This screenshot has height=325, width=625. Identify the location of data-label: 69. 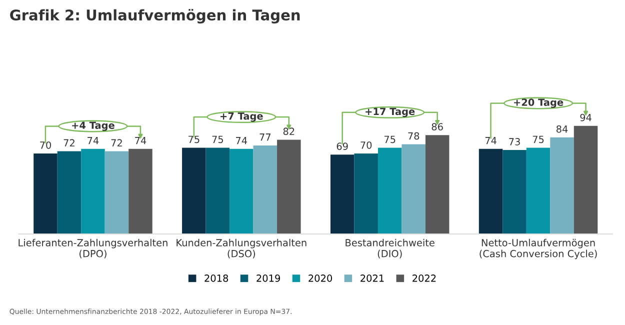
(342, 146).